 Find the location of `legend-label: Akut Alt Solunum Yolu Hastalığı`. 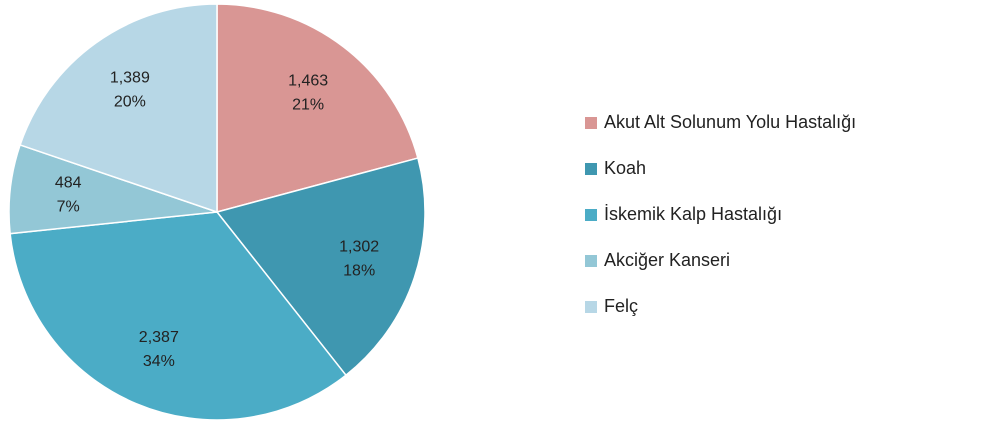

legend-label: Akut Alt Solunum Yolu Hastalığı is located at coordinates (730, 122).